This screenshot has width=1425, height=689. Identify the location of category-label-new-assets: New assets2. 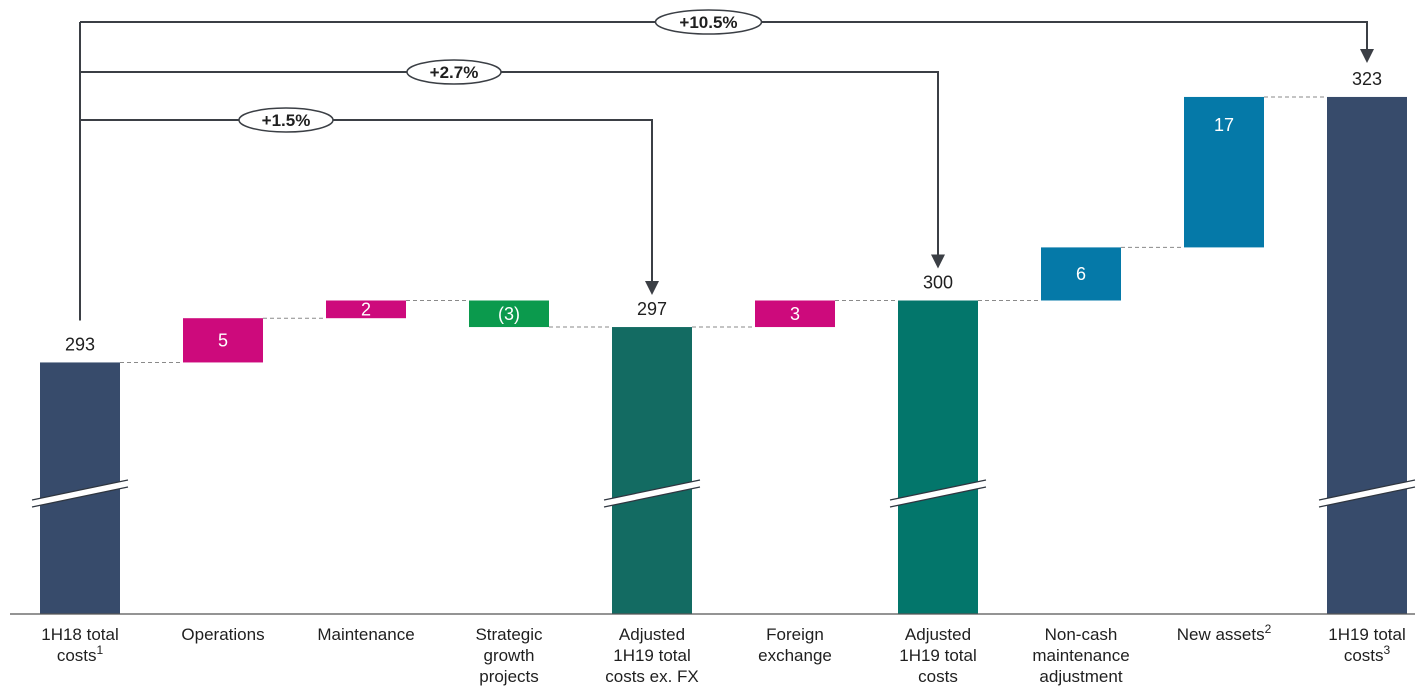
(1224, 633).